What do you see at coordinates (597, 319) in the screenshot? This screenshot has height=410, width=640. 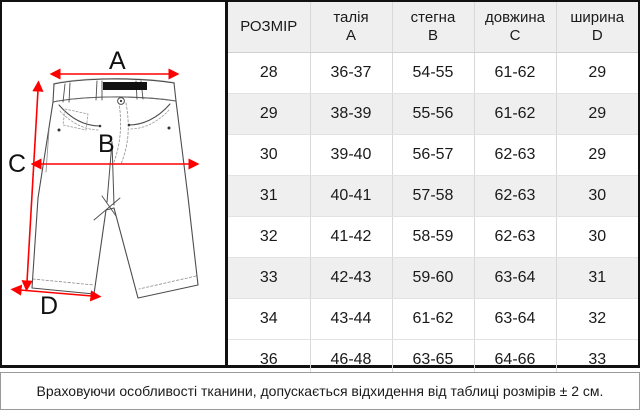 I see `cell-width: 32` at bounding box center [597, 319].